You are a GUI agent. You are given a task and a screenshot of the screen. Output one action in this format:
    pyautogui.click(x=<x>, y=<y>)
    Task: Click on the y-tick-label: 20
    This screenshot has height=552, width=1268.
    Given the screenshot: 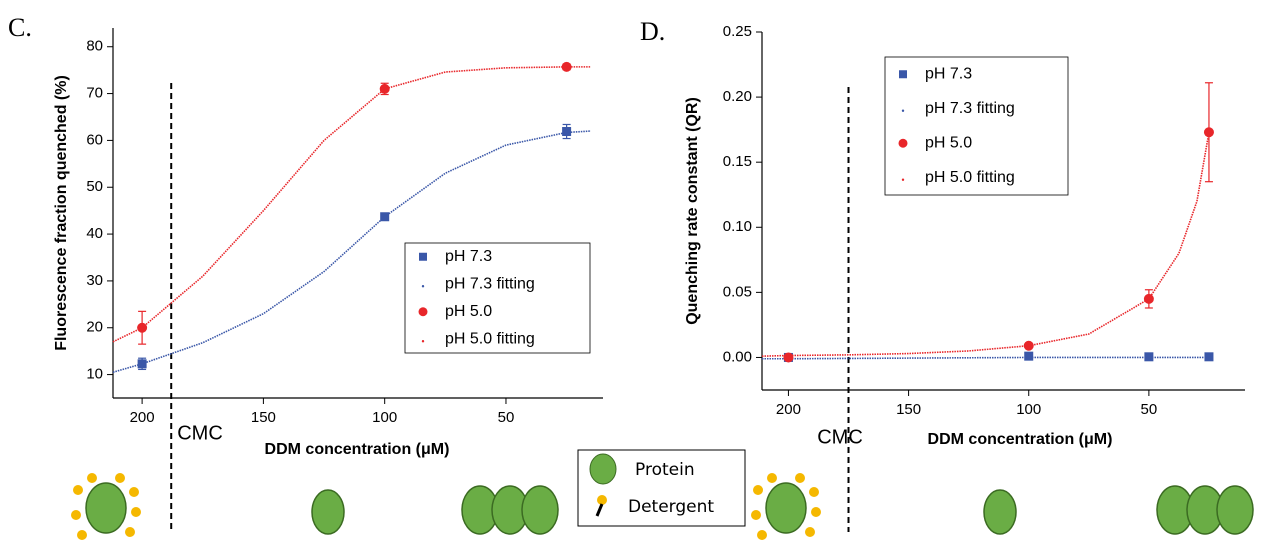 What is the action you would take?
    pyautogui.click(x=94, y=327)
    